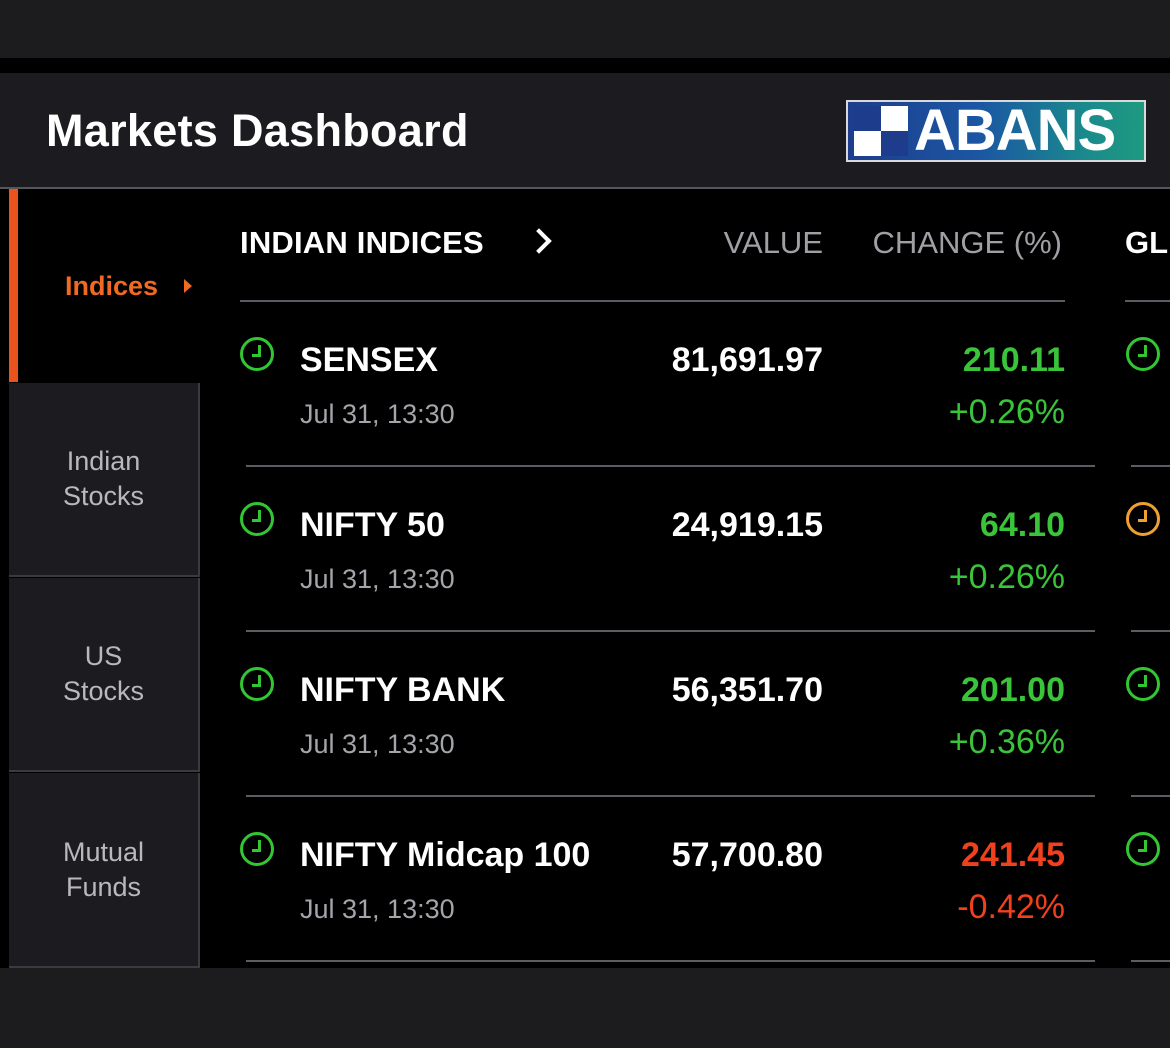  What do you see at coordinates (403, 690) in the screenshot?
I see `index-name: NIFTY BANK` at bounding box center [403, 690].